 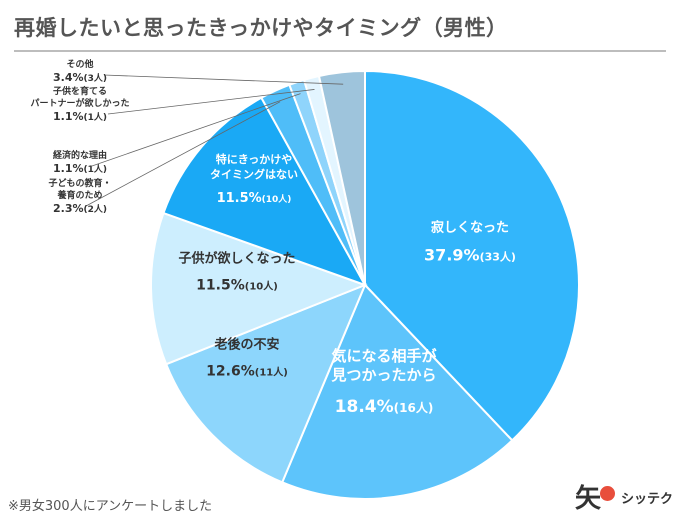 What do you see at coordinates (110, 506) in the screenshot?
I see `footnote: ※男女300人にアンケートしました` at bounding box center [110, 506].